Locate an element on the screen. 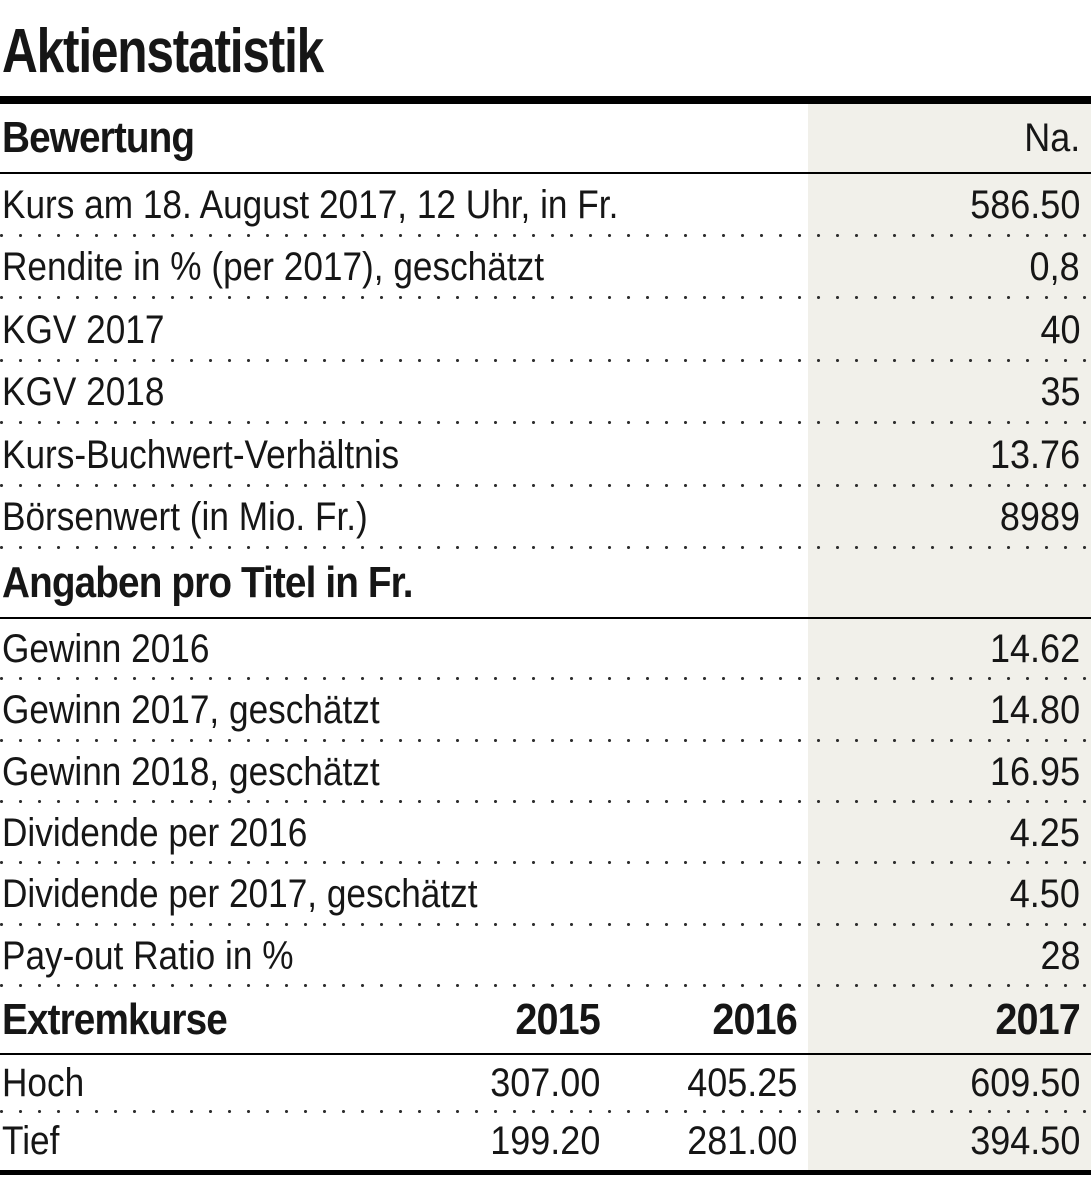 The height and width of the screenshot is (1182, 1091). row-value-2016: 281.00 is located at coordinates (741, 1140).